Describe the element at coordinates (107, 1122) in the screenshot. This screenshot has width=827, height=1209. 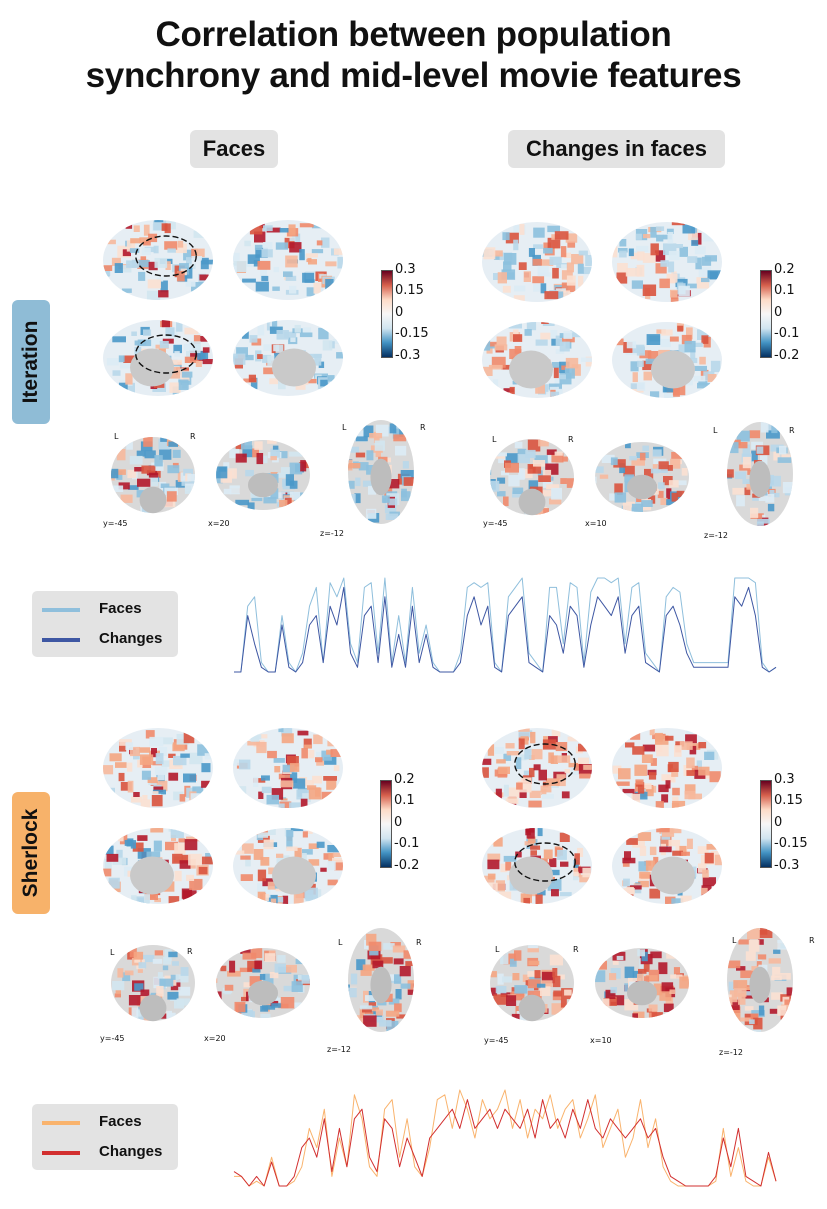
I see `legend-item-faces: Faces` at that location.